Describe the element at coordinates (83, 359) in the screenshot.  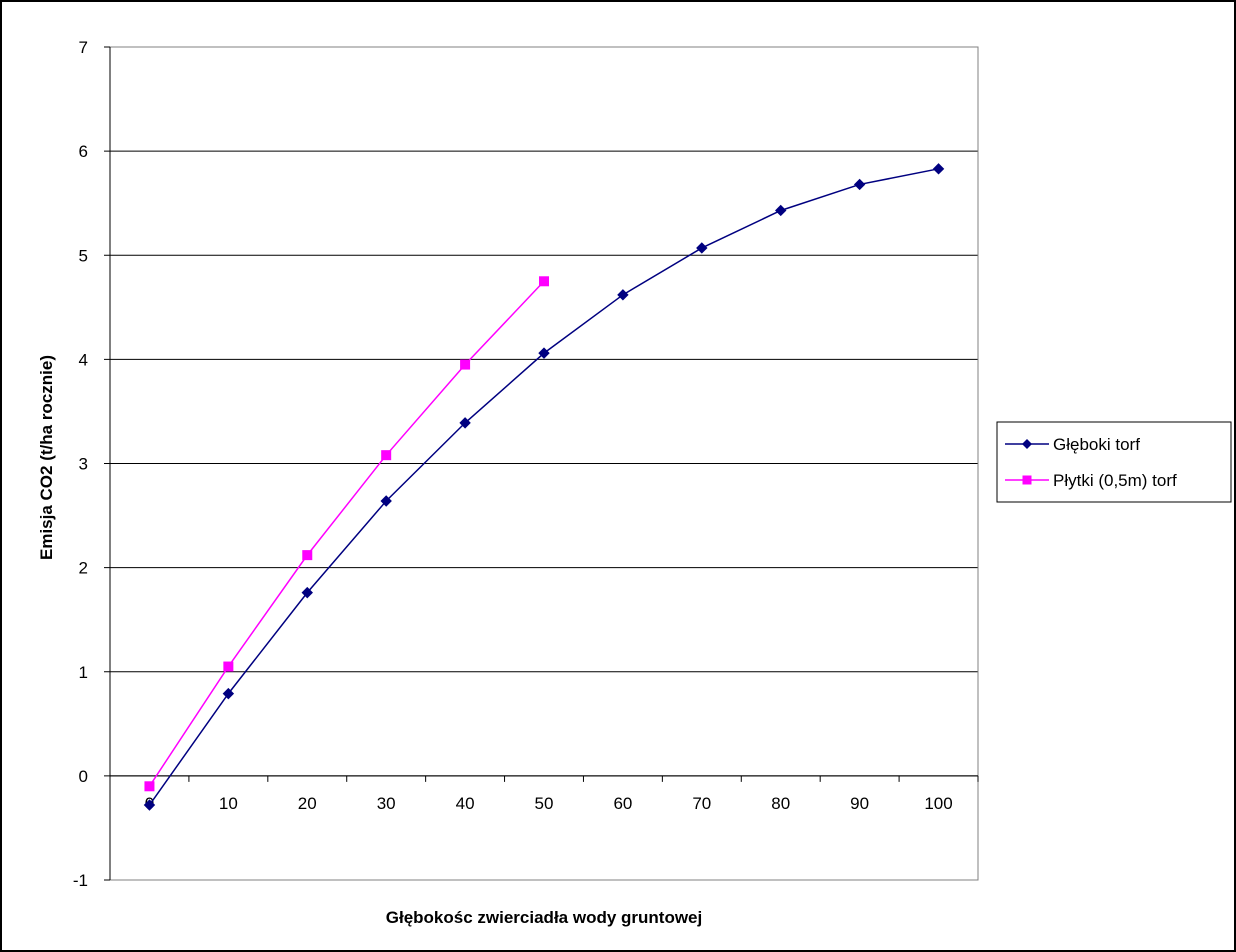
I see `y-tick-label: 4` at that location.